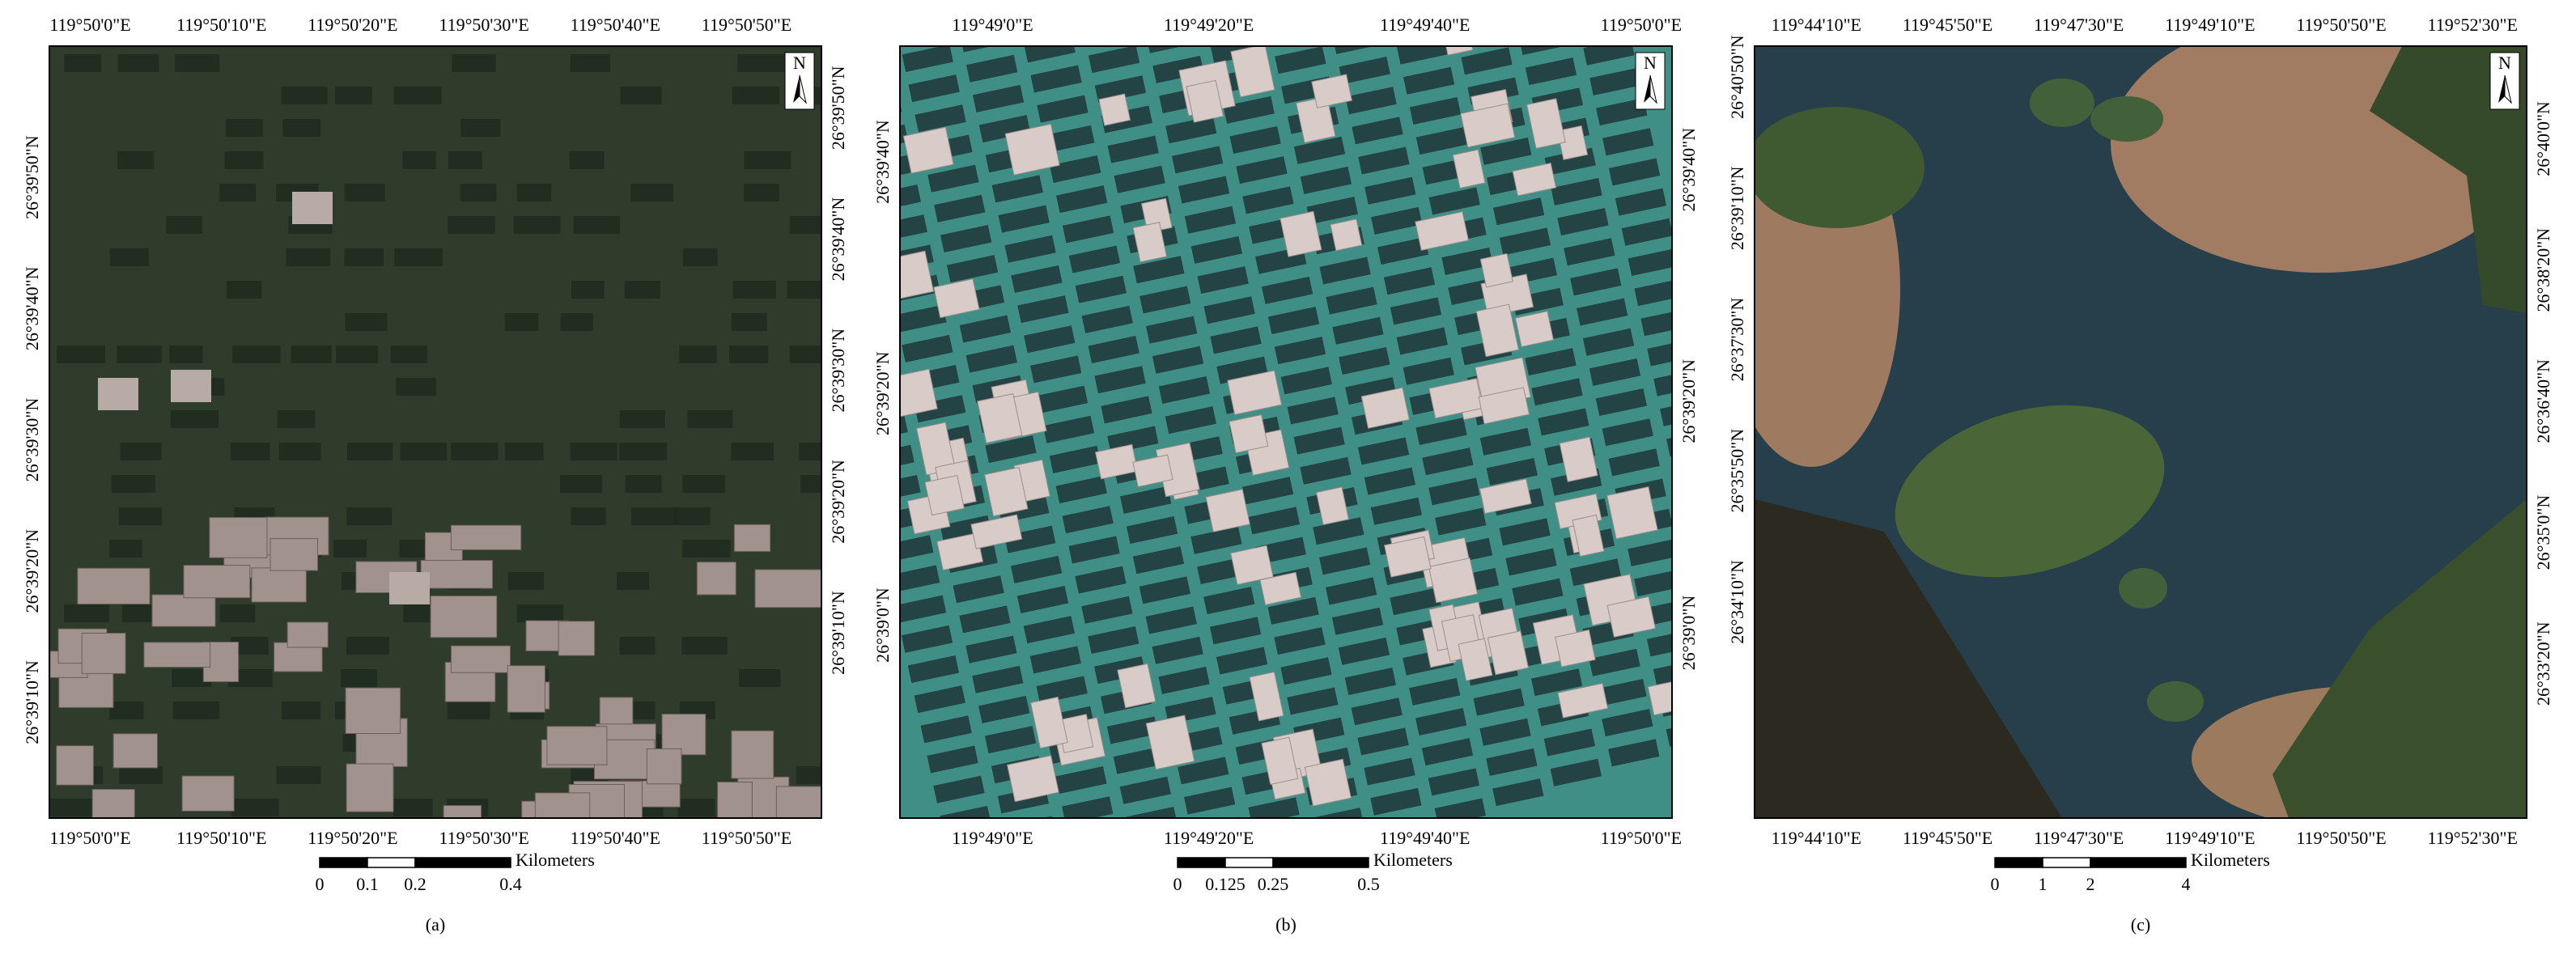 The width and height of the screenshot is (2576, 954). I want to click on right-coord-label: 26°39'20"N, so click(1688, 401).